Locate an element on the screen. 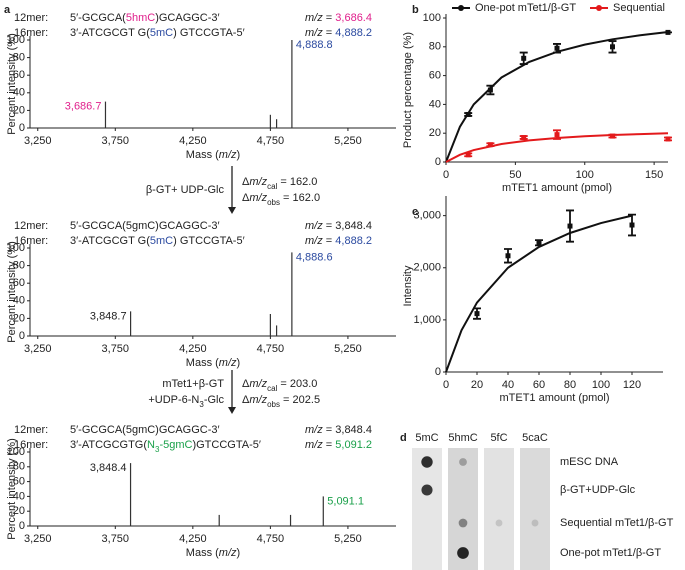  fit-curve is located at coordinates (539, 293).